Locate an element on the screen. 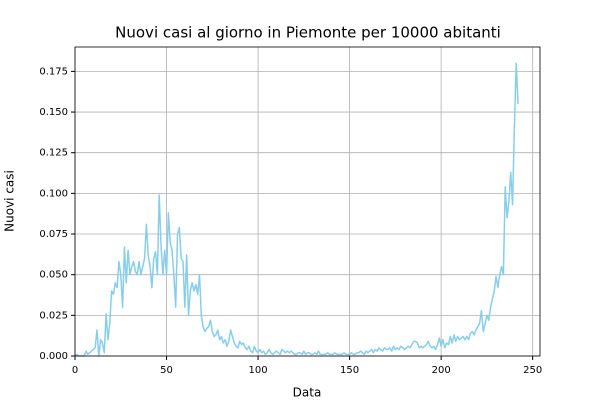 Image resolution: width=600 pixels, height=400 pixels. x-tick-label: 250 is located at coordinates (532, 370).